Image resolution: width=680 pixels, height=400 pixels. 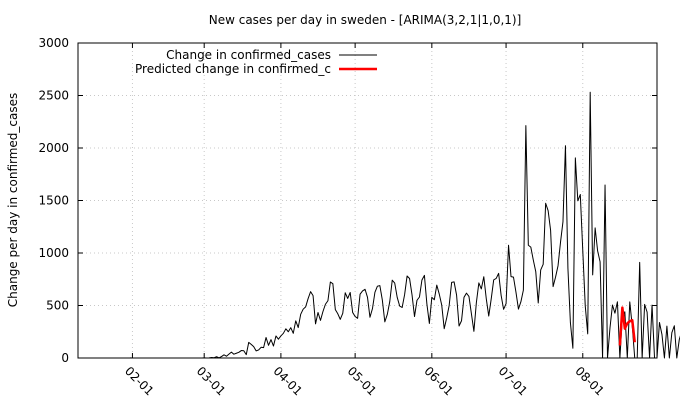 What do you see at coordinates (513, 381) in the screenshot?
I see `x-tick-label: 07-01` at bounding box center [513, 381].